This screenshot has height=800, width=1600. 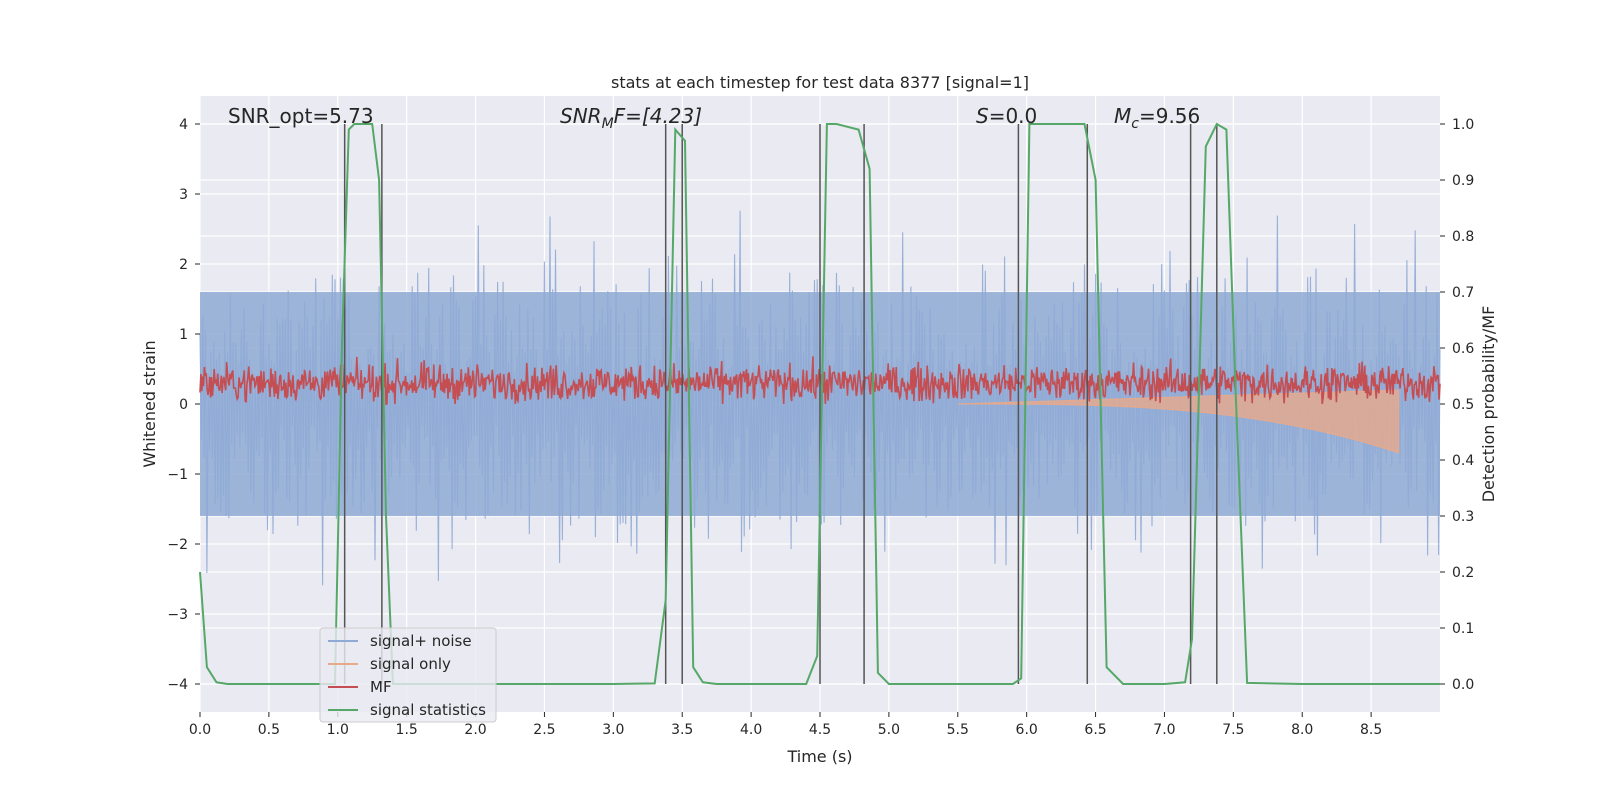 I want to click on x-tick-label-8: 4.0, so click(x=751, y=730).